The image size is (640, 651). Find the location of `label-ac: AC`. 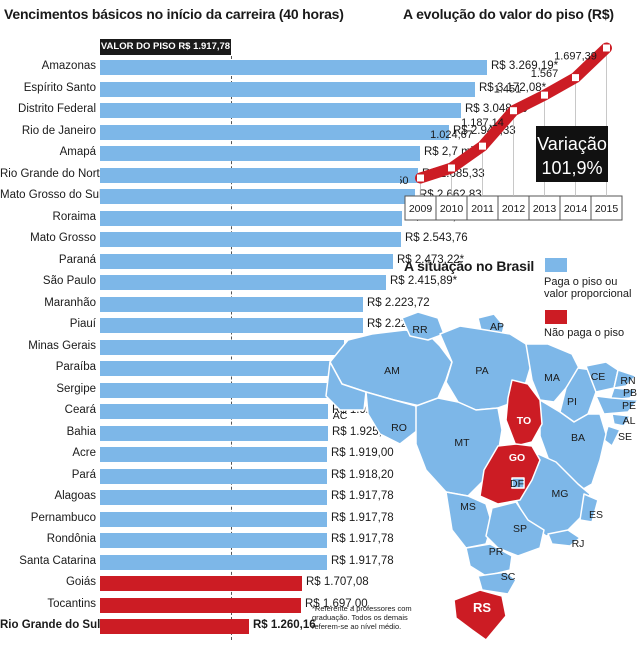

label-ac: AC is located at coordinates (340, 416).